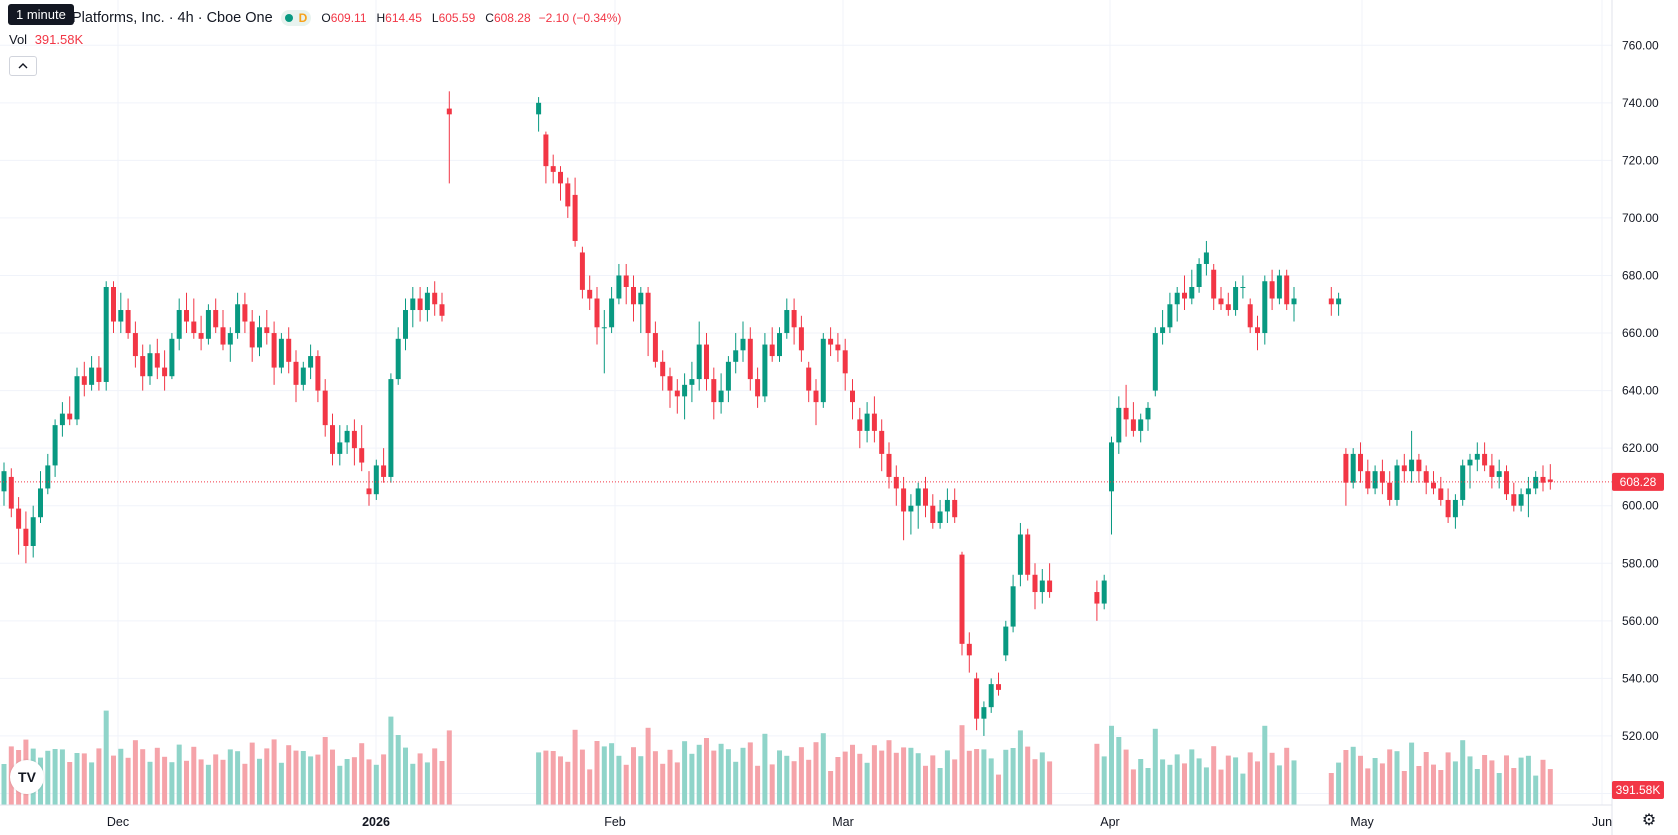 Image resolution: width=1678 pixels, height=835 pixels. I want to click on open-value: 609.11, so click(348, 18).